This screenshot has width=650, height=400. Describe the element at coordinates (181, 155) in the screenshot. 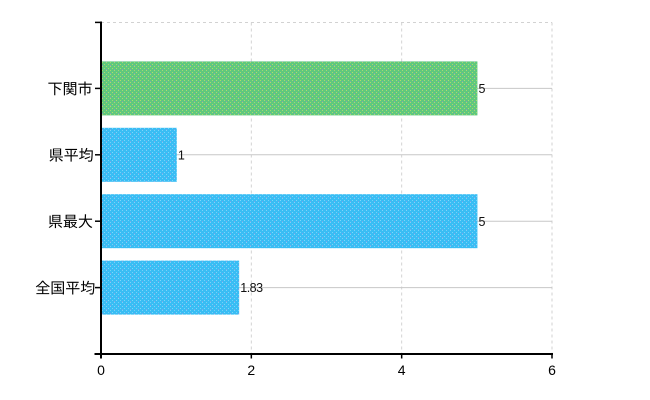

I see `svg-text: 1` at that location.